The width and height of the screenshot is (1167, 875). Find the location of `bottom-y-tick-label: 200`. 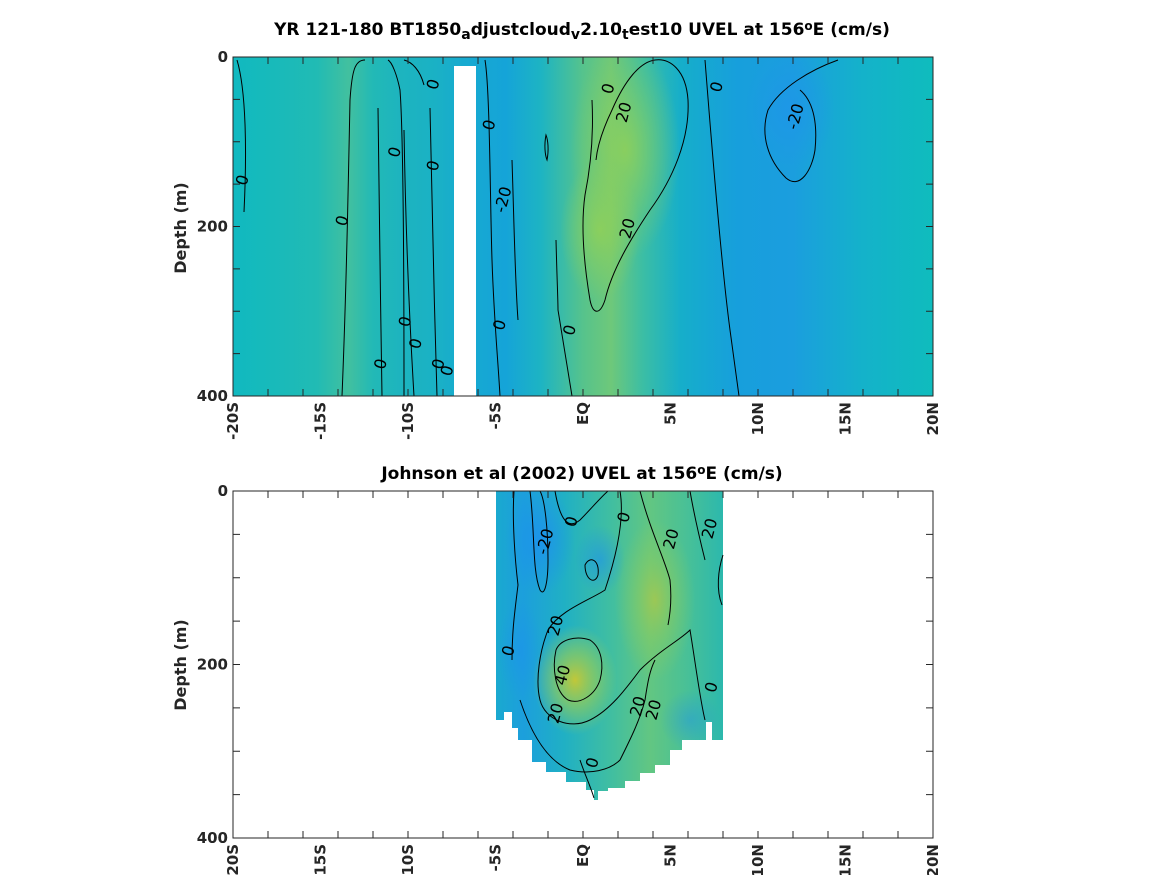

bottom-y-tick-label: 200 is located at coordinates (212, 665).